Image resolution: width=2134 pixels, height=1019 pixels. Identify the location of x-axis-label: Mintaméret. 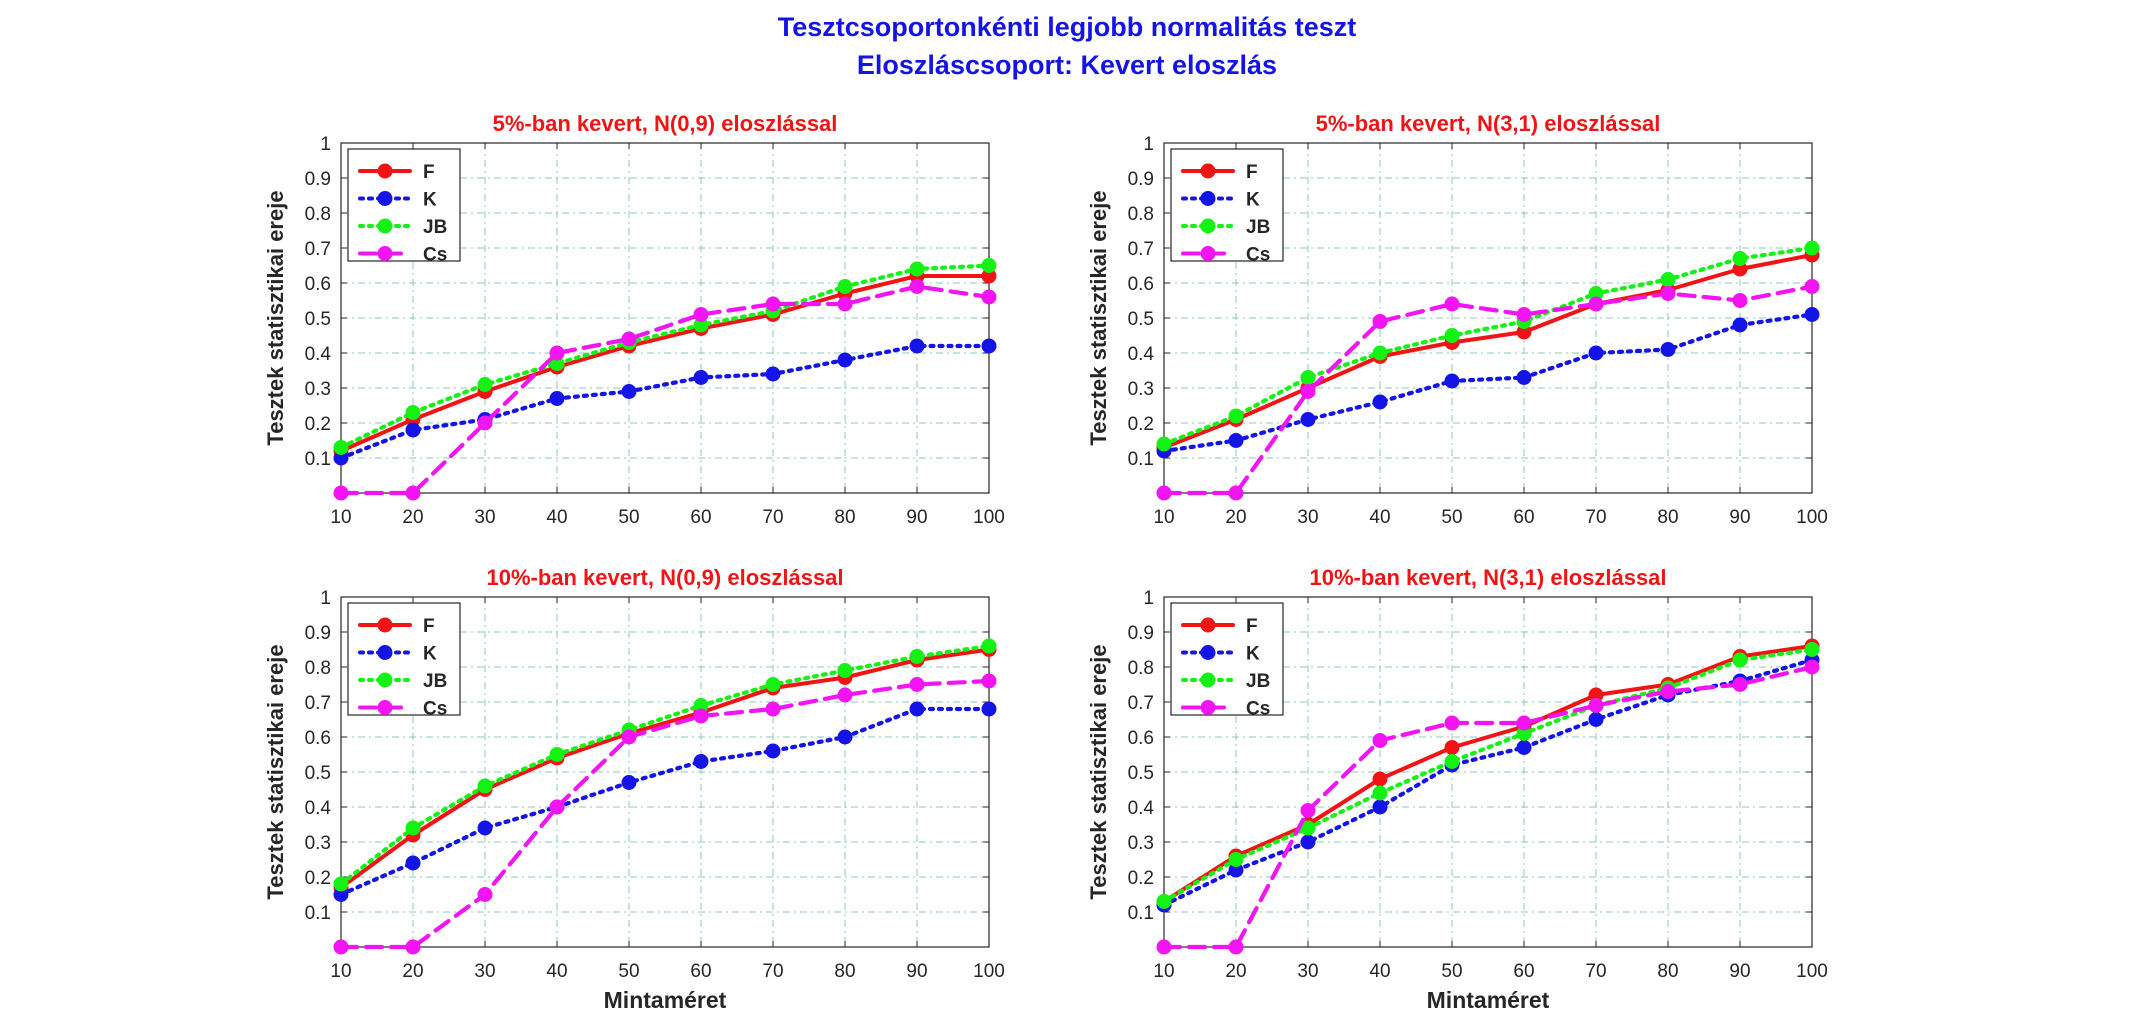
(1488, 1000).